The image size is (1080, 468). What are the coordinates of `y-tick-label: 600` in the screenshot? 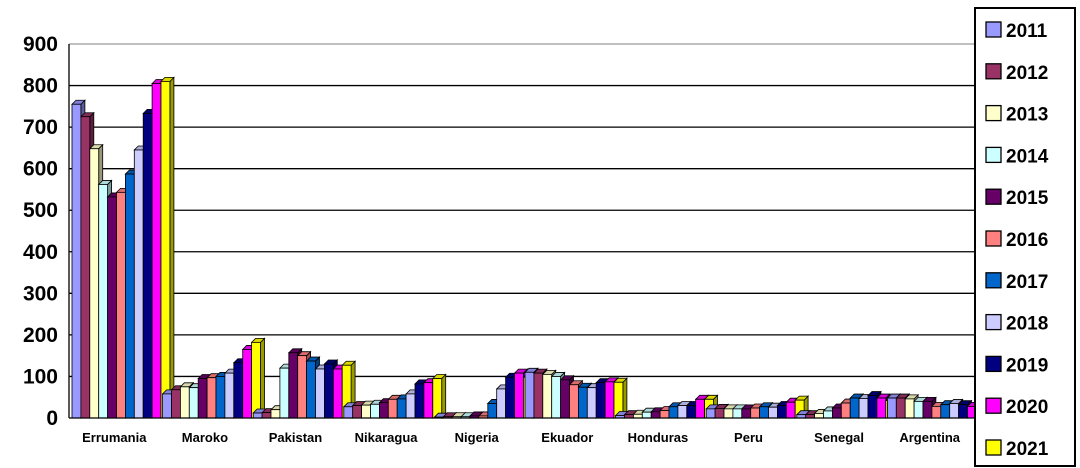 It's located at (40, 169).